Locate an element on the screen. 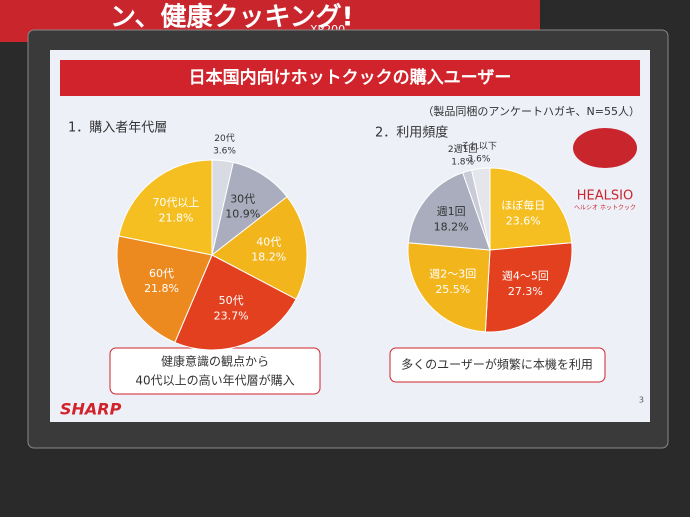 This screenshot has height=517, width=690. logo: SHARP is located at coordinates (91, 409).